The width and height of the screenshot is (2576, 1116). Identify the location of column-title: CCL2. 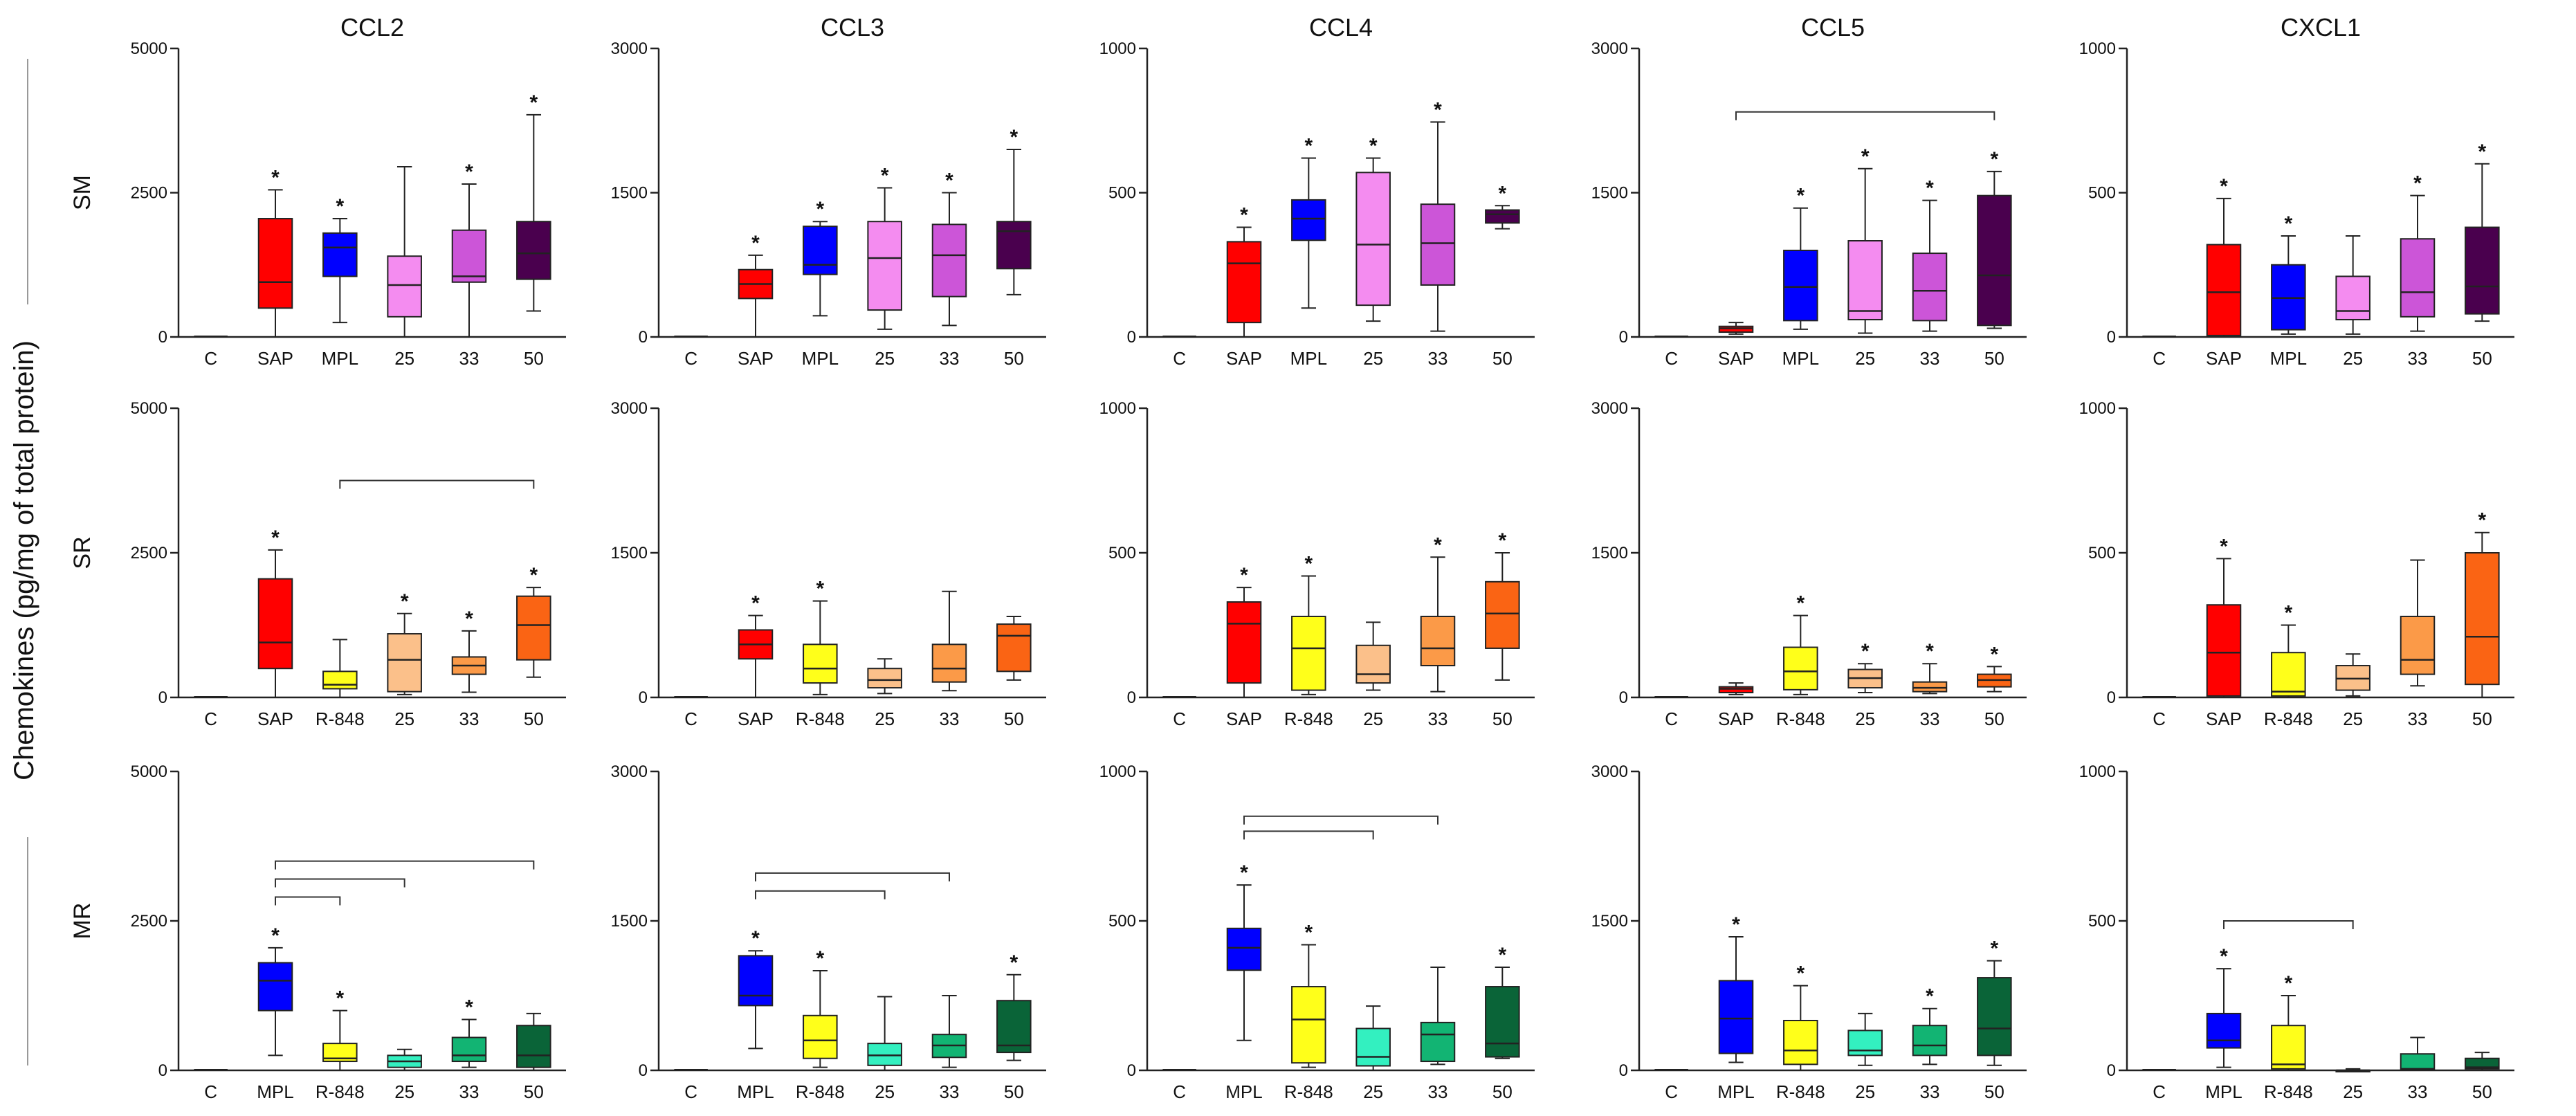
(372, 27).